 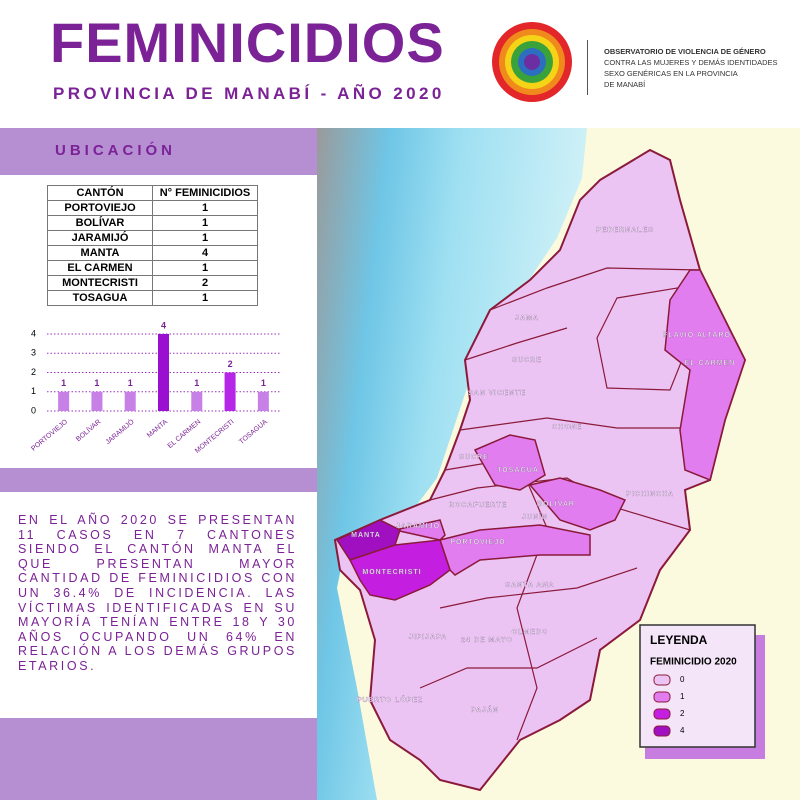 I want to click on table-header-row: CANTÓN N° FEMINICIDIOS, so click(x=152, y=193).